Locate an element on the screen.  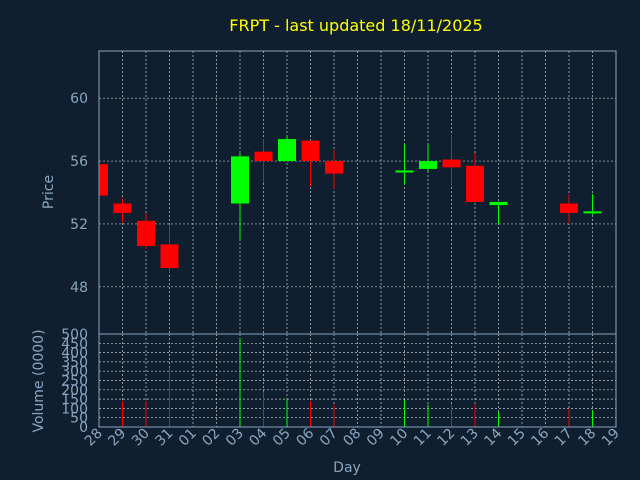
x-tick-label: 07 is located at coordinates (329, 438).